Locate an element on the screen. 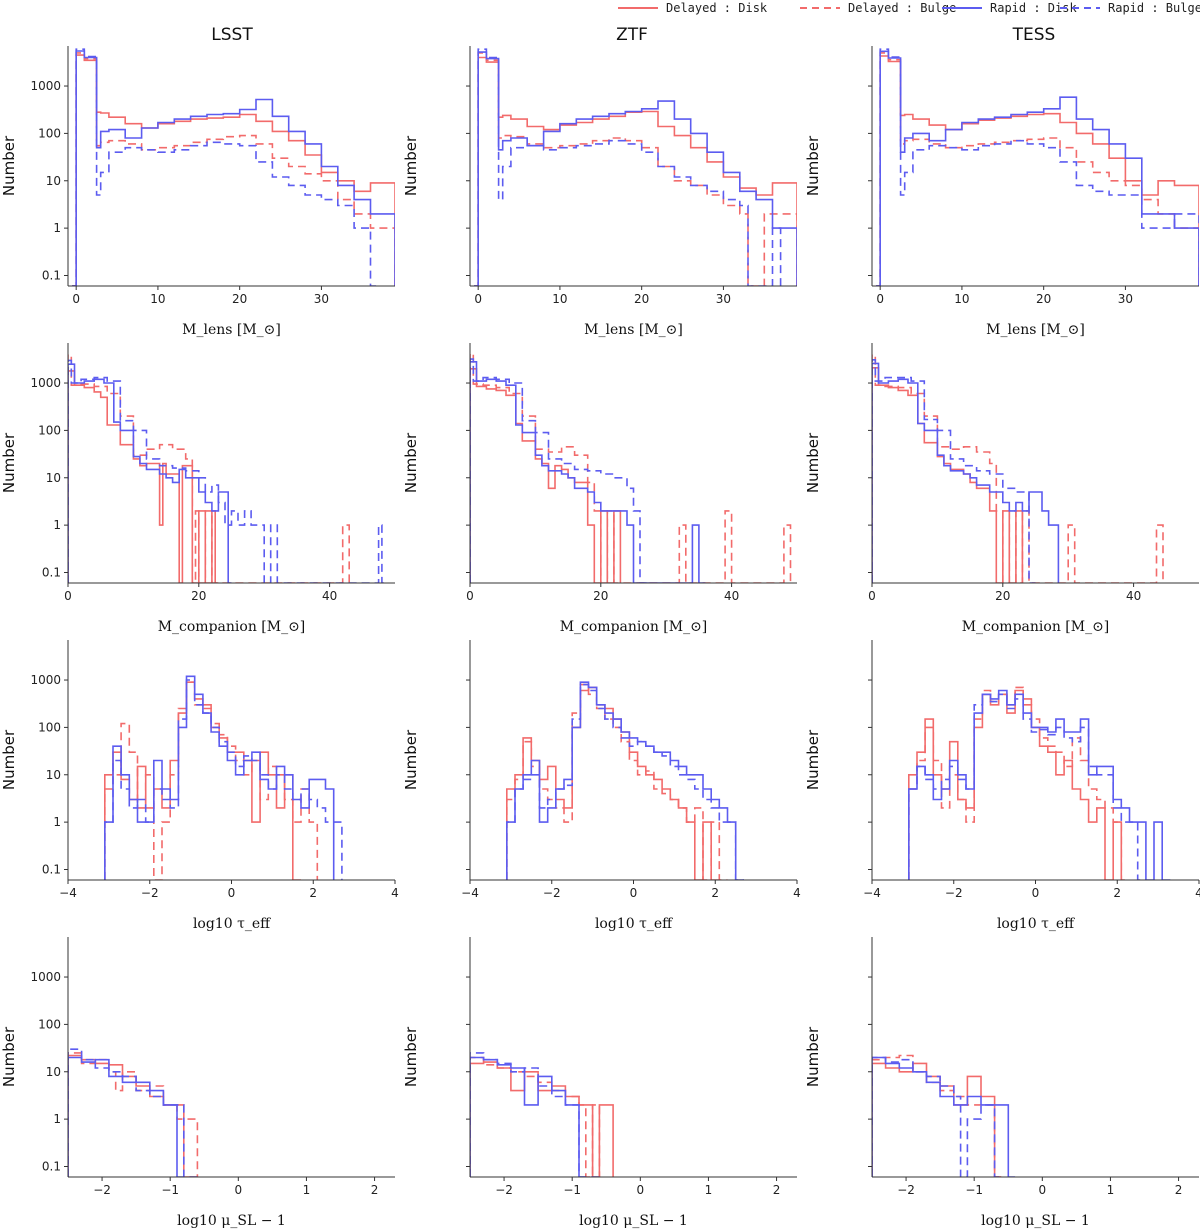 The height and width of the screenshot is (1229, 1200). legend-label-rapid-disk: Rapid : Disk is located at coordinates (1033, 8).